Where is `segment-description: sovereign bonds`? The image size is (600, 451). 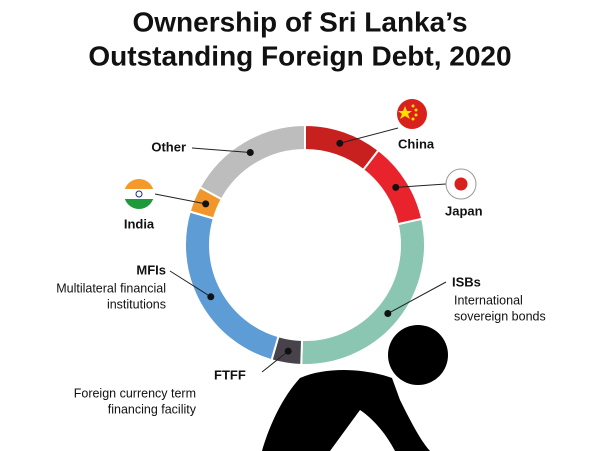 segment-description: sovereign bonds is located at coordinates (500, 316).